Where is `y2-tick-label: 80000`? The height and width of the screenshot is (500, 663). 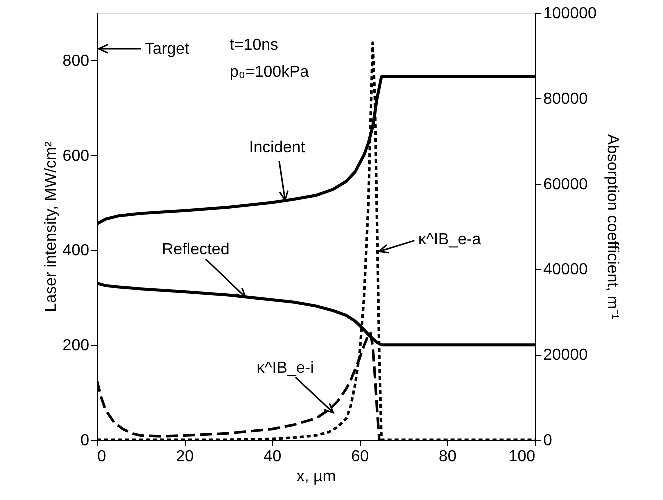
y2-tick-label: 80000 is located at coordinates (566, 99).